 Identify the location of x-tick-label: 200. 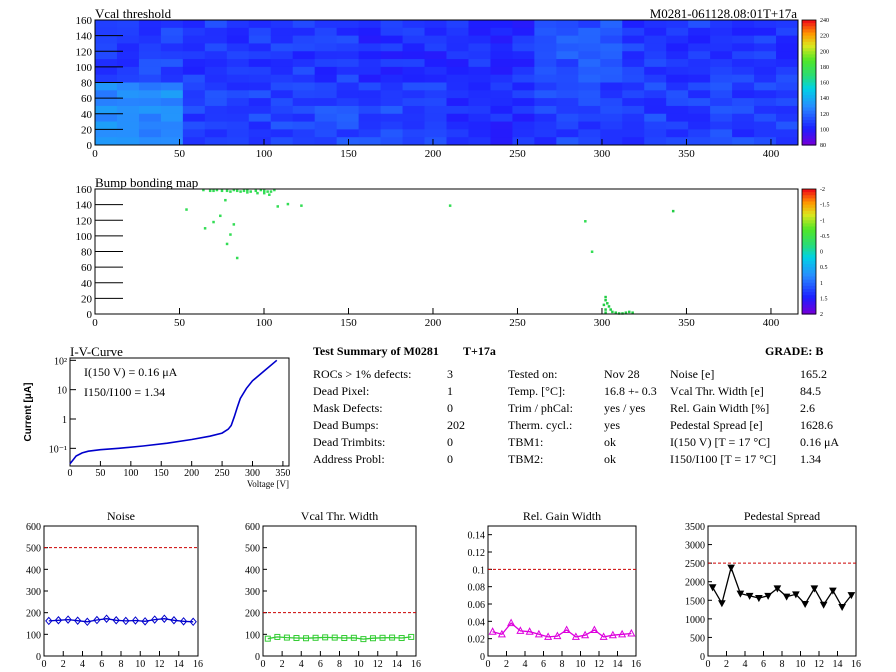
(433, 323).